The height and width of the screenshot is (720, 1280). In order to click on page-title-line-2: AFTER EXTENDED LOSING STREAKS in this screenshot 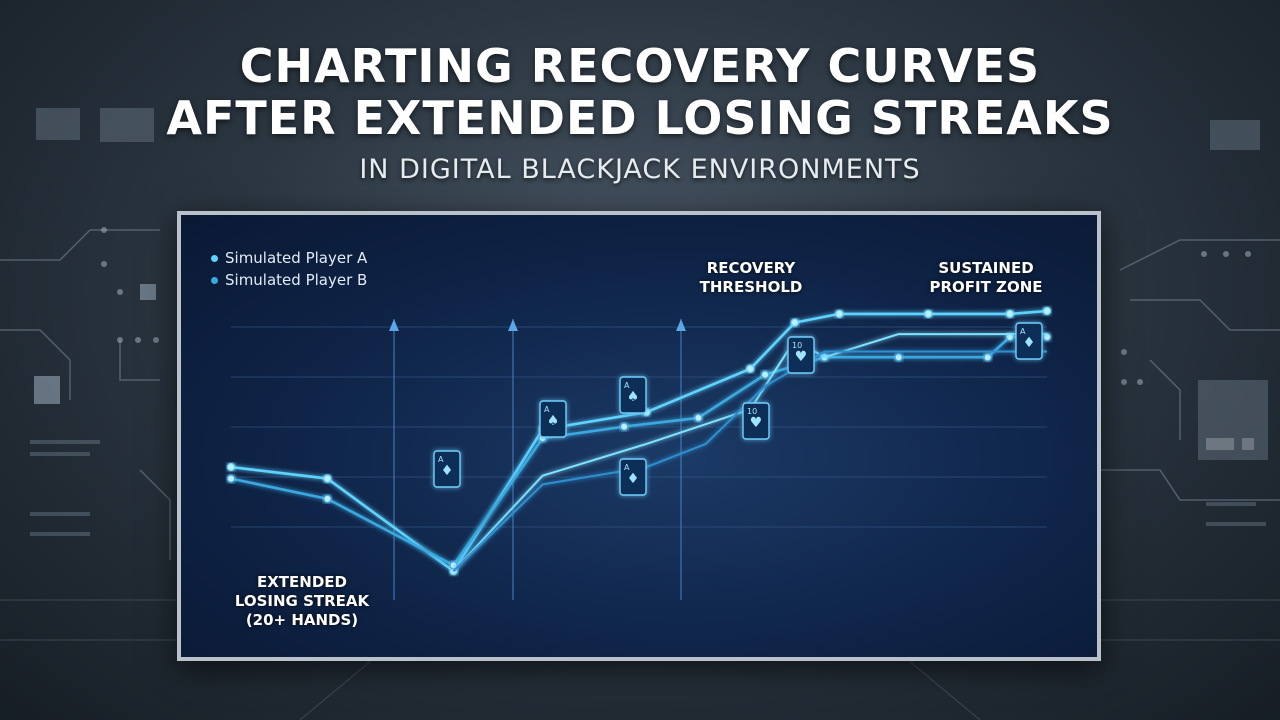, I will do `click(640, 118)`.